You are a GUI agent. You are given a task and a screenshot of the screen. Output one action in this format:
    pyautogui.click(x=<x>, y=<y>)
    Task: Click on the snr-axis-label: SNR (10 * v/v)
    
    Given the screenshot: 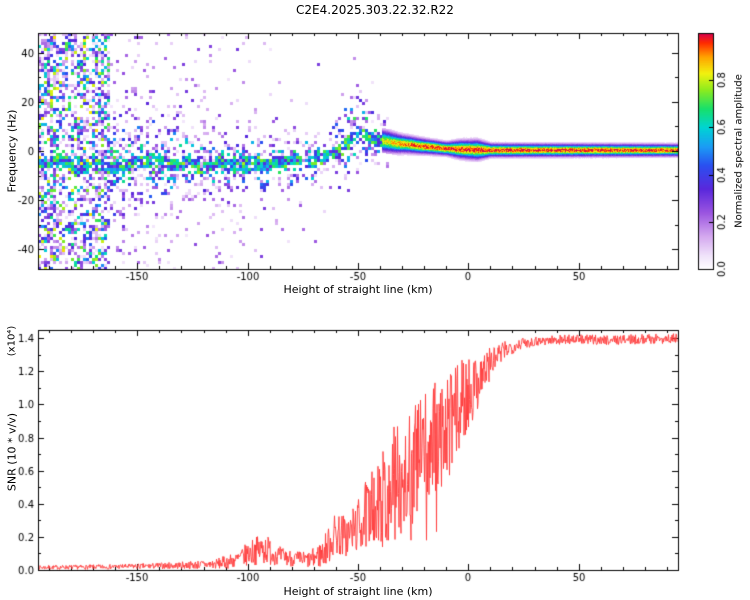 What is the action you would take?
    pyautogui.click(x=12, y=452)
    